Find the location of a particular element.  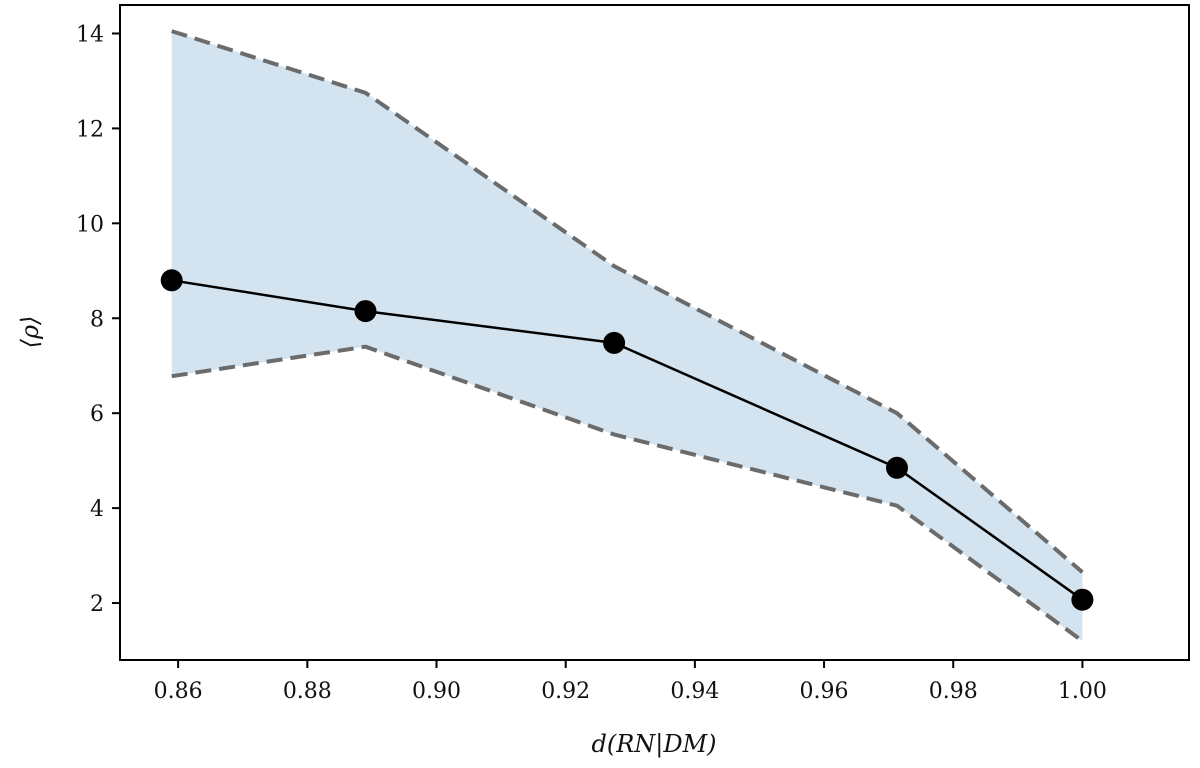

y-axis: 2 4 6 8 10 12 14 is located at coordinates (98, 319).